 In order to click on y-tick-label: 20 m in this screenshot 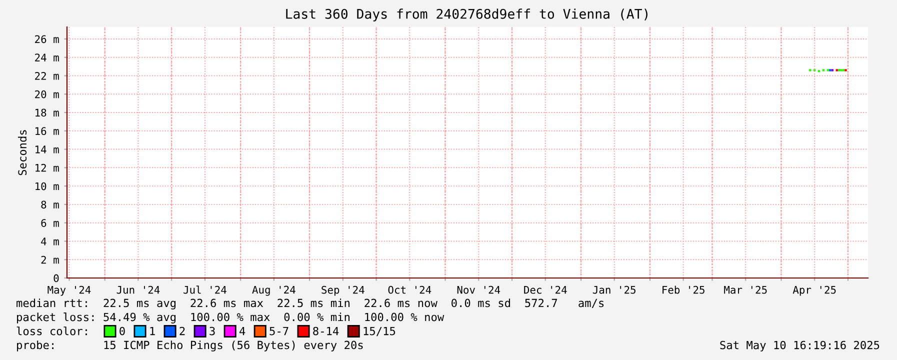, I will do `click(47, 94)`.